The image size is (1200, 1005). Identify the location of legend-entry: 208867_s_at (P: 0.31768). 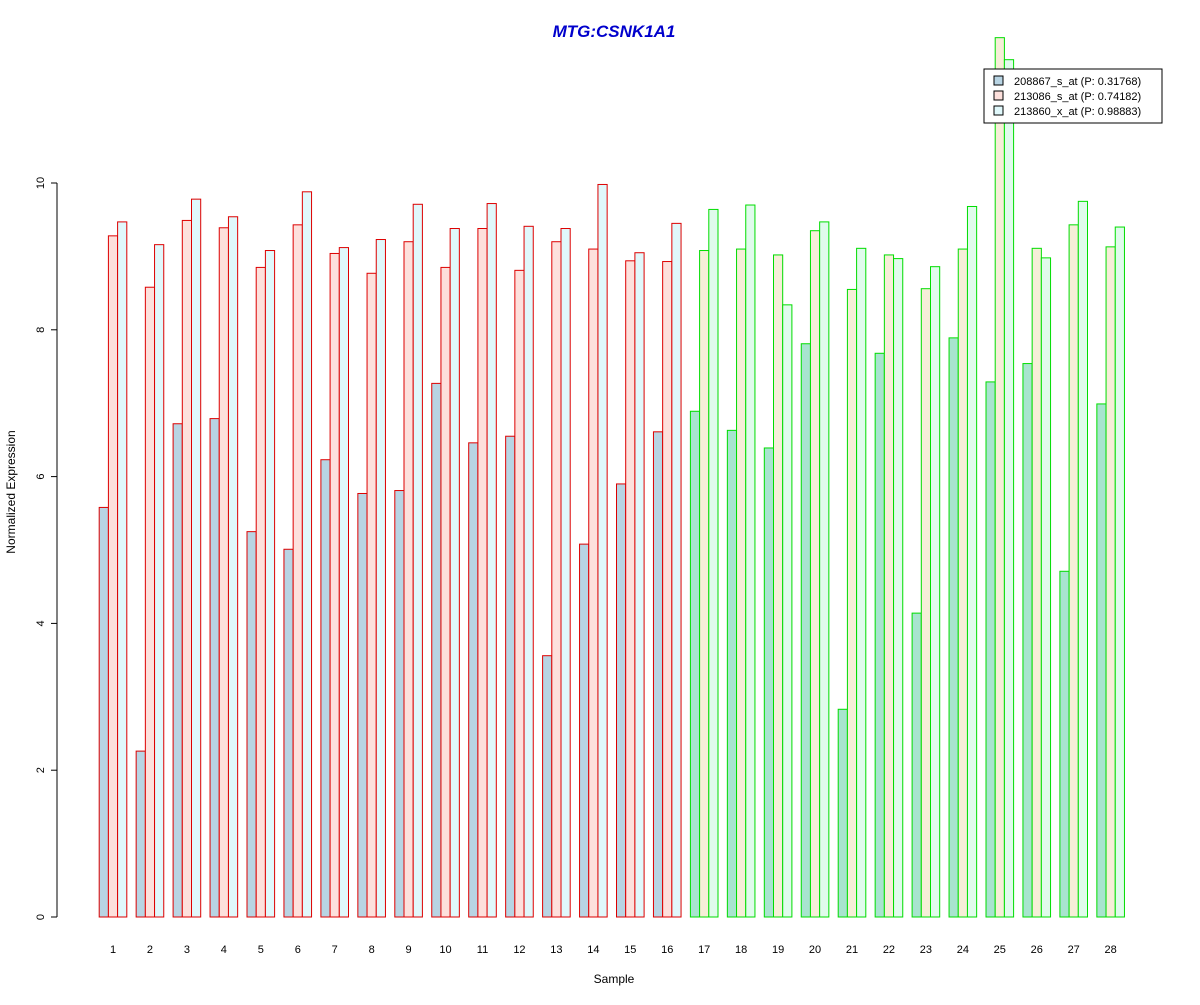
(1077, 82).